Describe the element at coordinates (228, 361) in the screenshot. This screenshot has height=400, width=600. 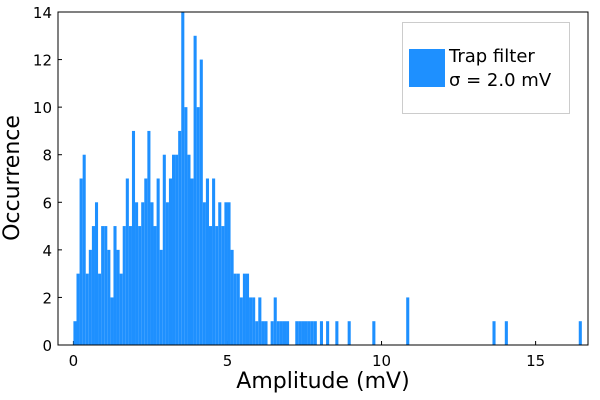
I see `x-tick-label: 5` at that location.